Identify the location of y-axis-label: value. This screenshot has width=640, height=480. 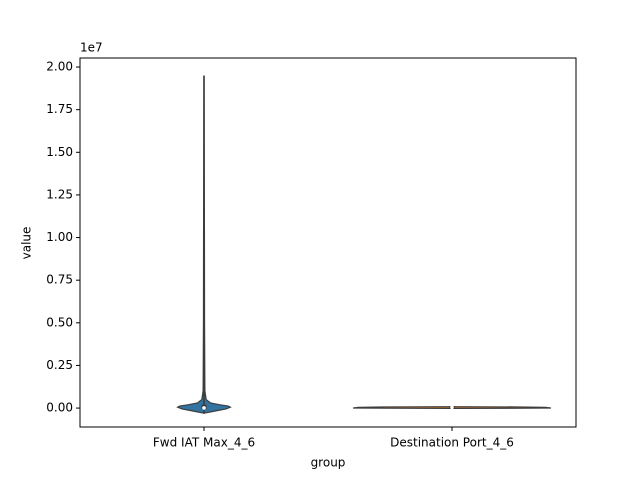
(27, 243).